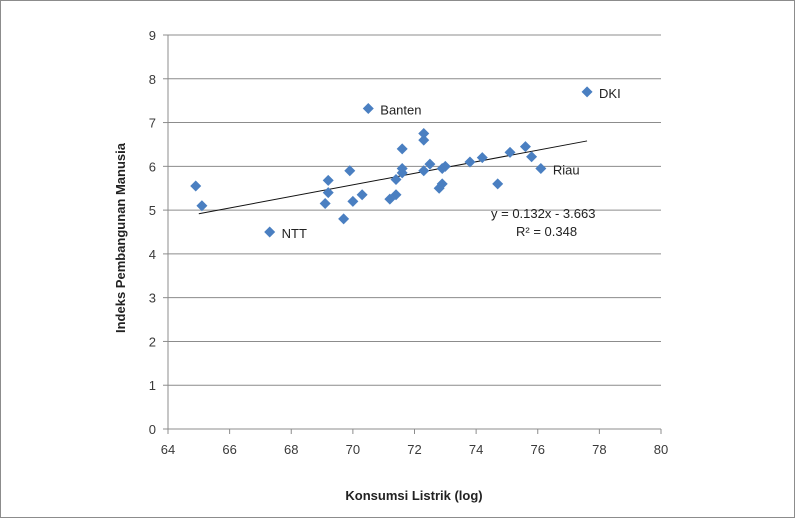 This screenshot has height=519, width=795. I want to click on data-points, so click(391, 162).